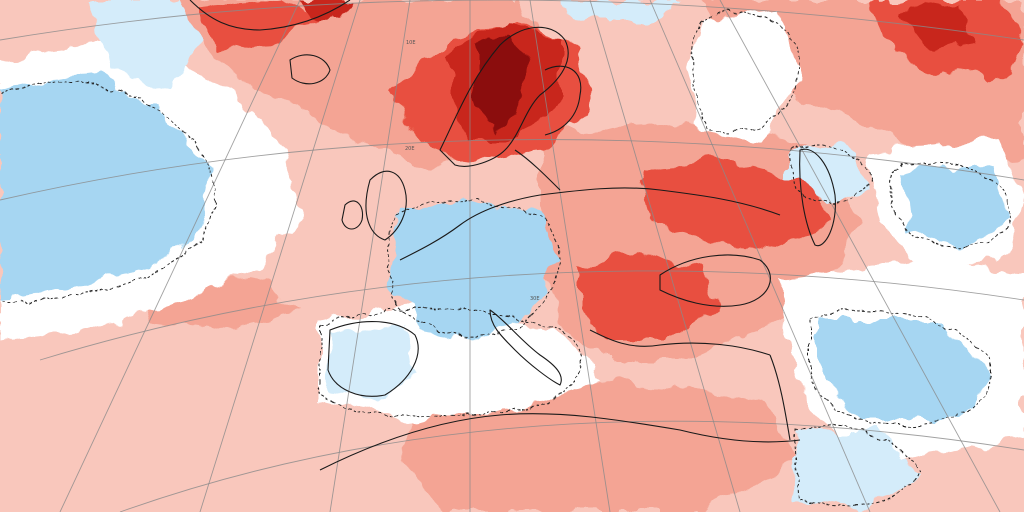 The height and width of the screenshot is (512, 1024). What do you see at coordinates (590, 224) in the screenshot?
I see `coastline-continental` at bounding box center [590, 224].